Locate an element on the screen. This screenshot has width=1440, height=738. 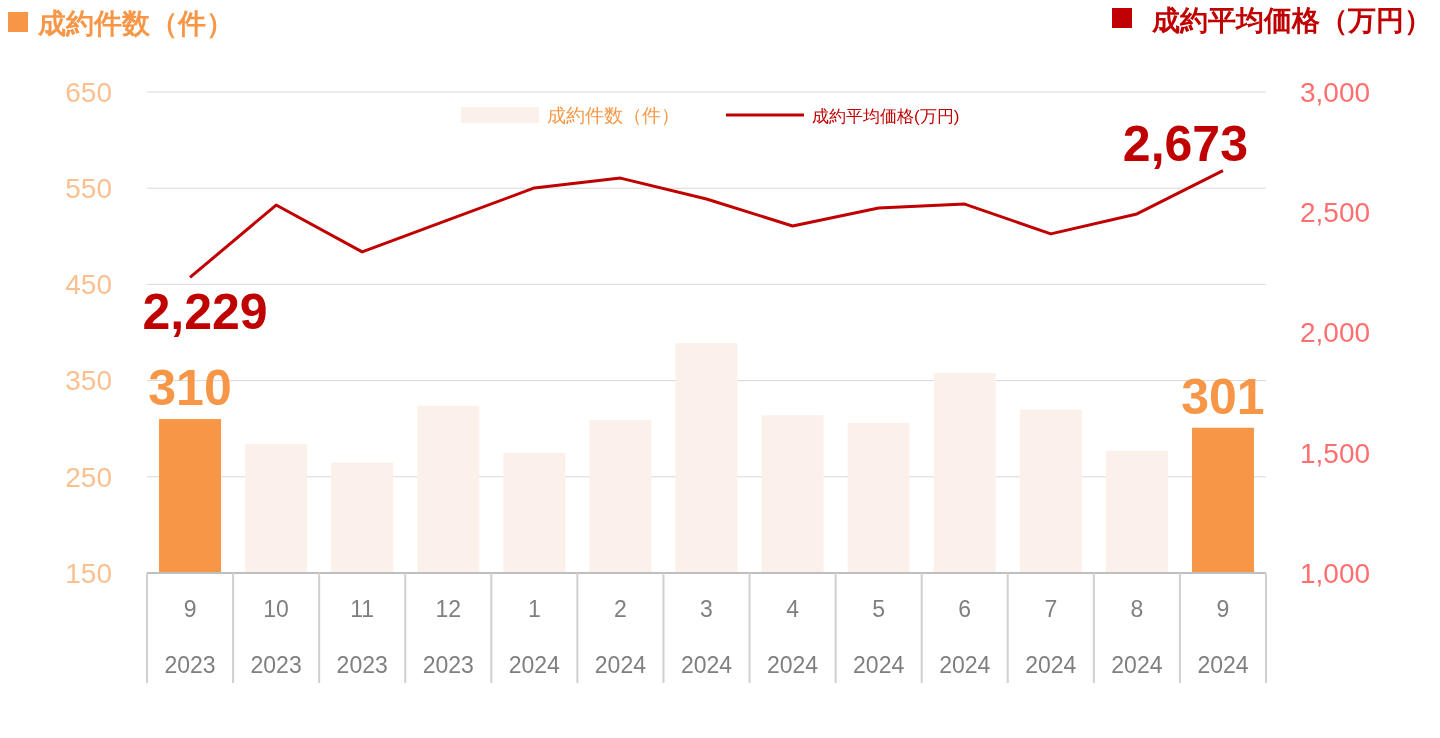
category-label: 1 2024 is located at coordinates (534, 637).